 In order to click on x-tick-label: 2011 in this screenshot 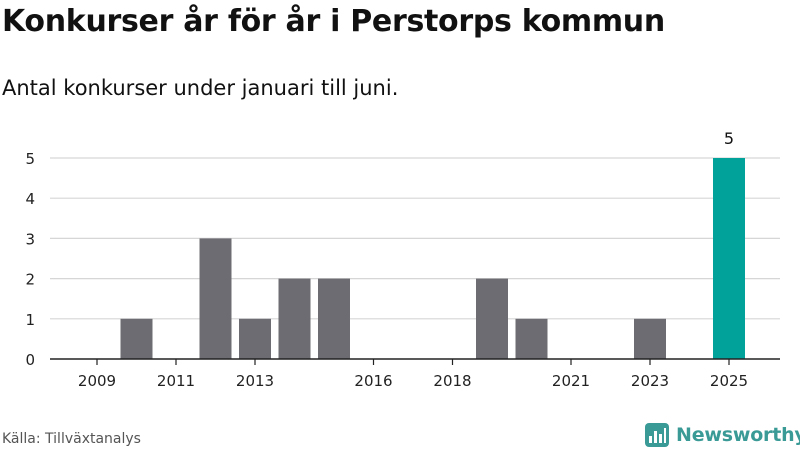, I will do `click(176, 381)`.